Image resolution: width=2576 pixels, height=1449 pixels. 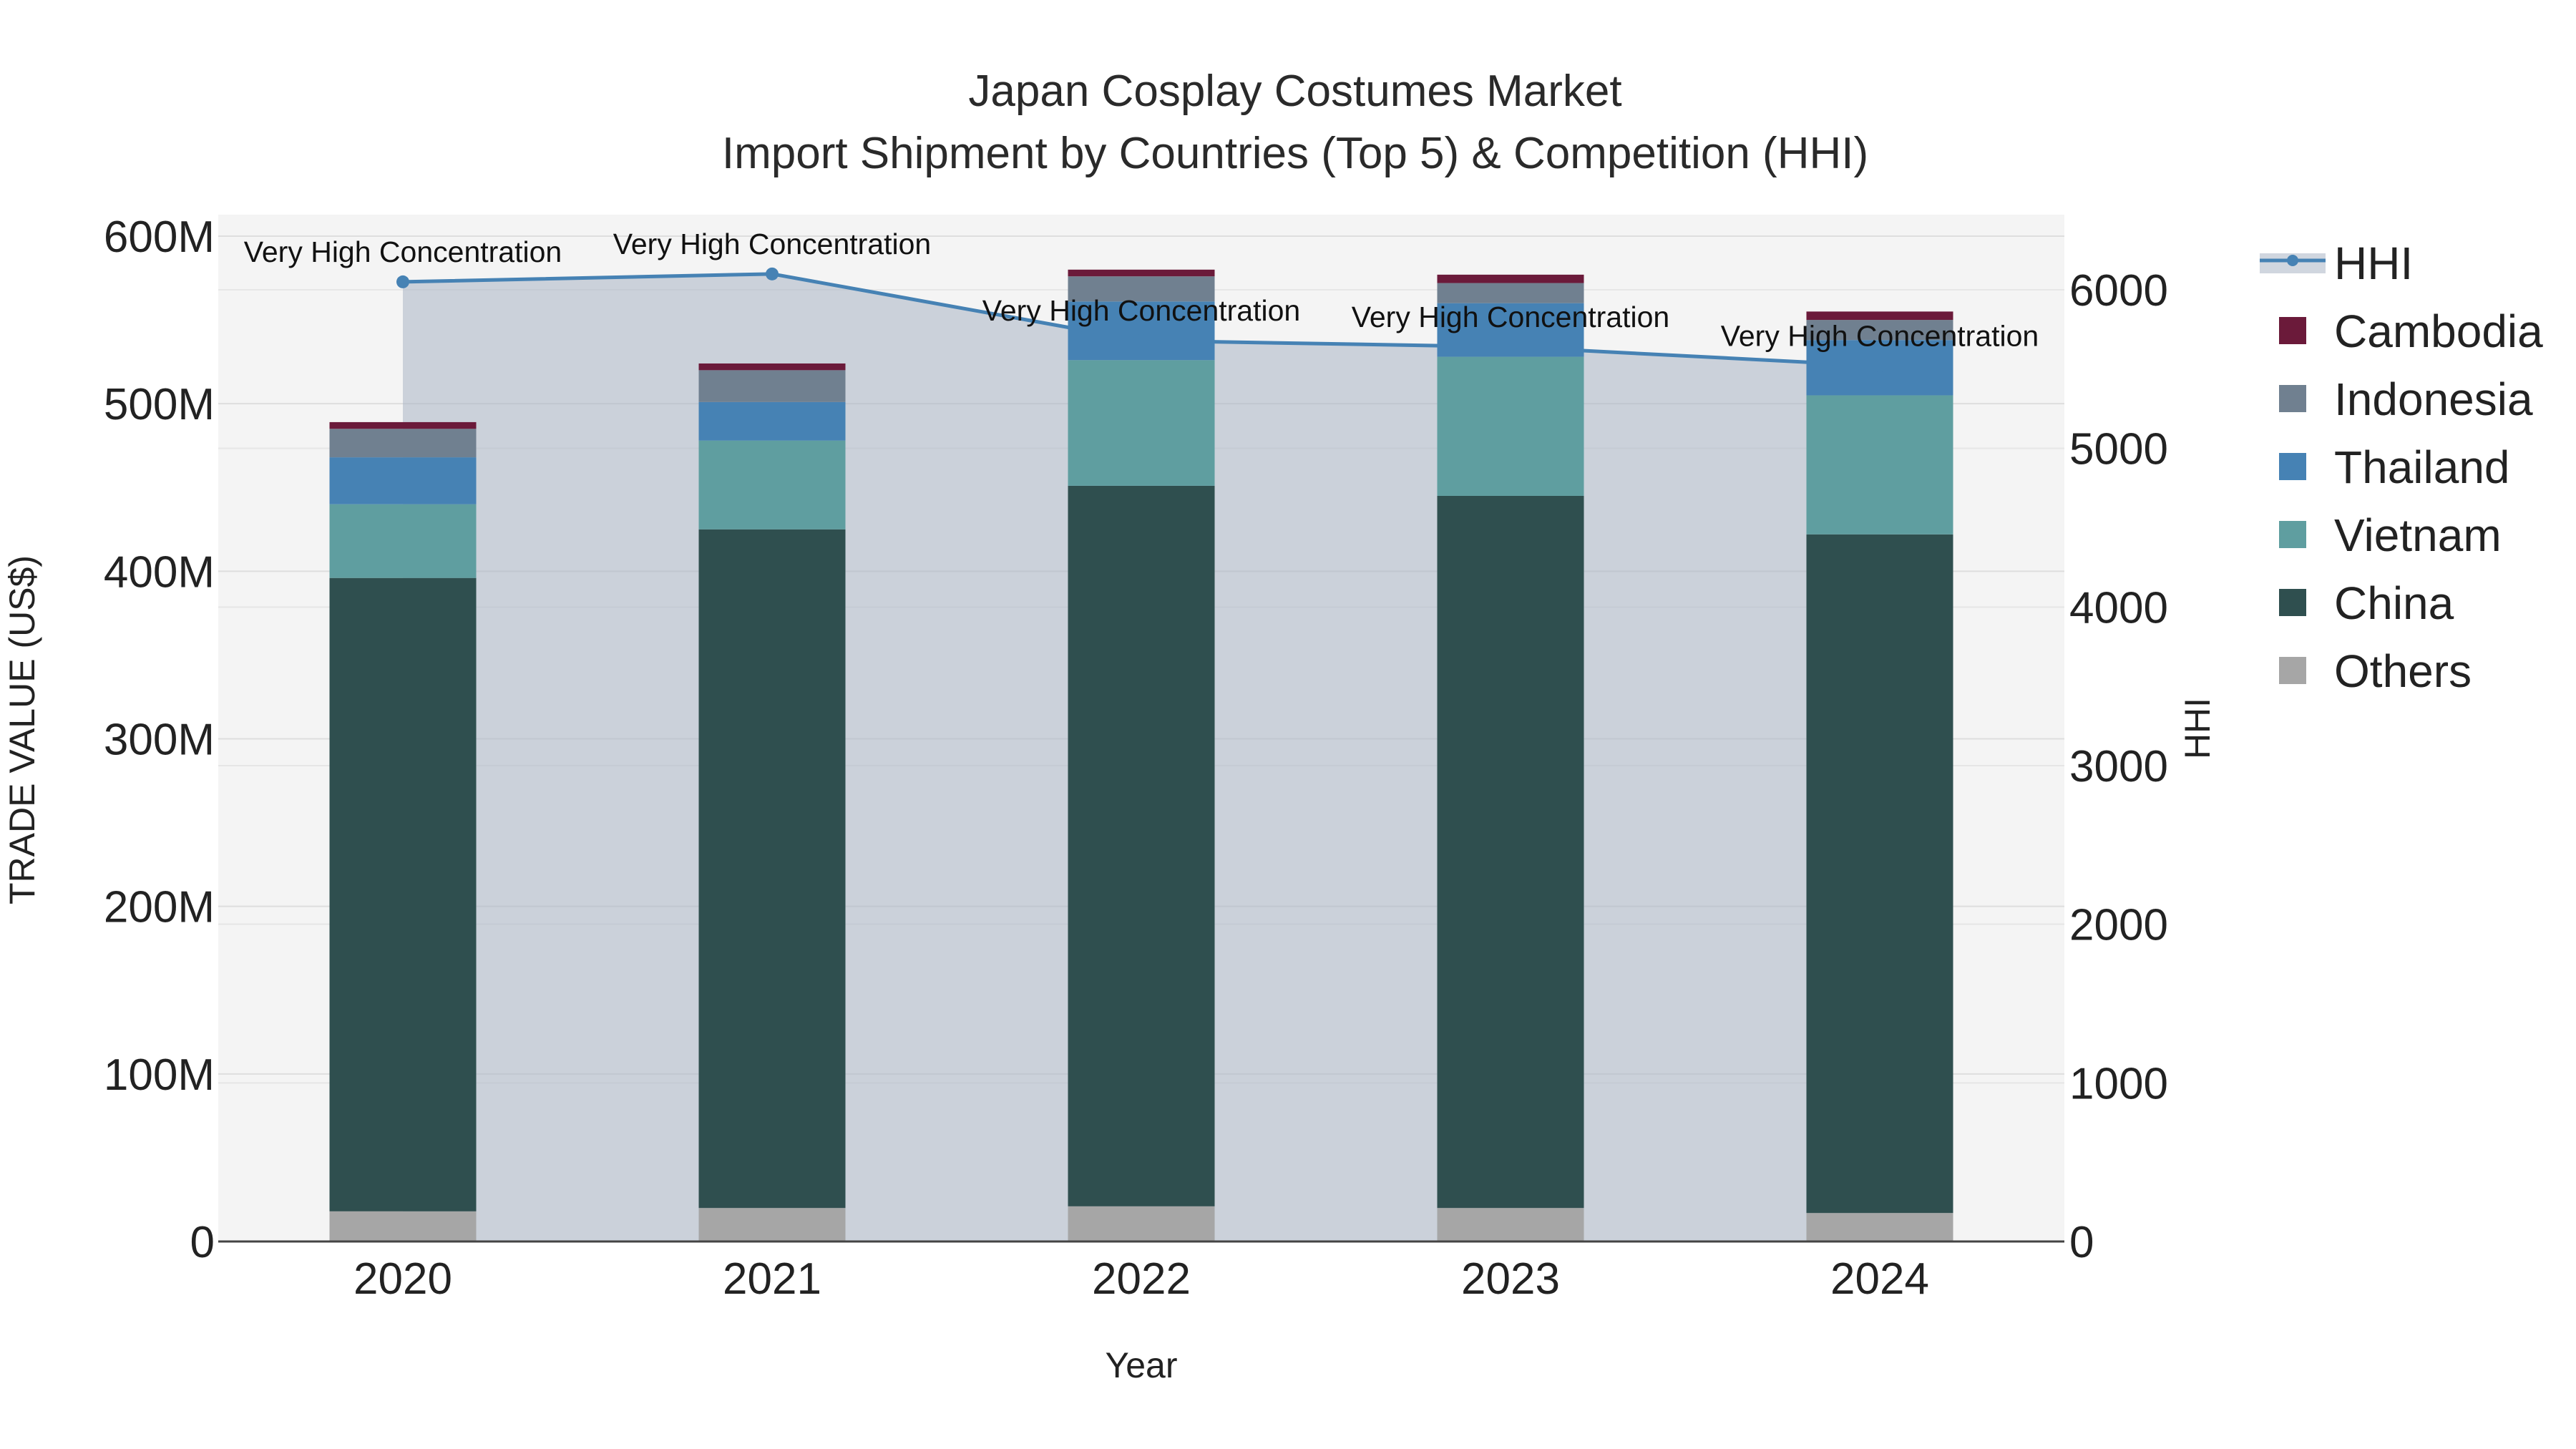 I want to click on y-tick-label: 500M, so click(x=159, y=404).